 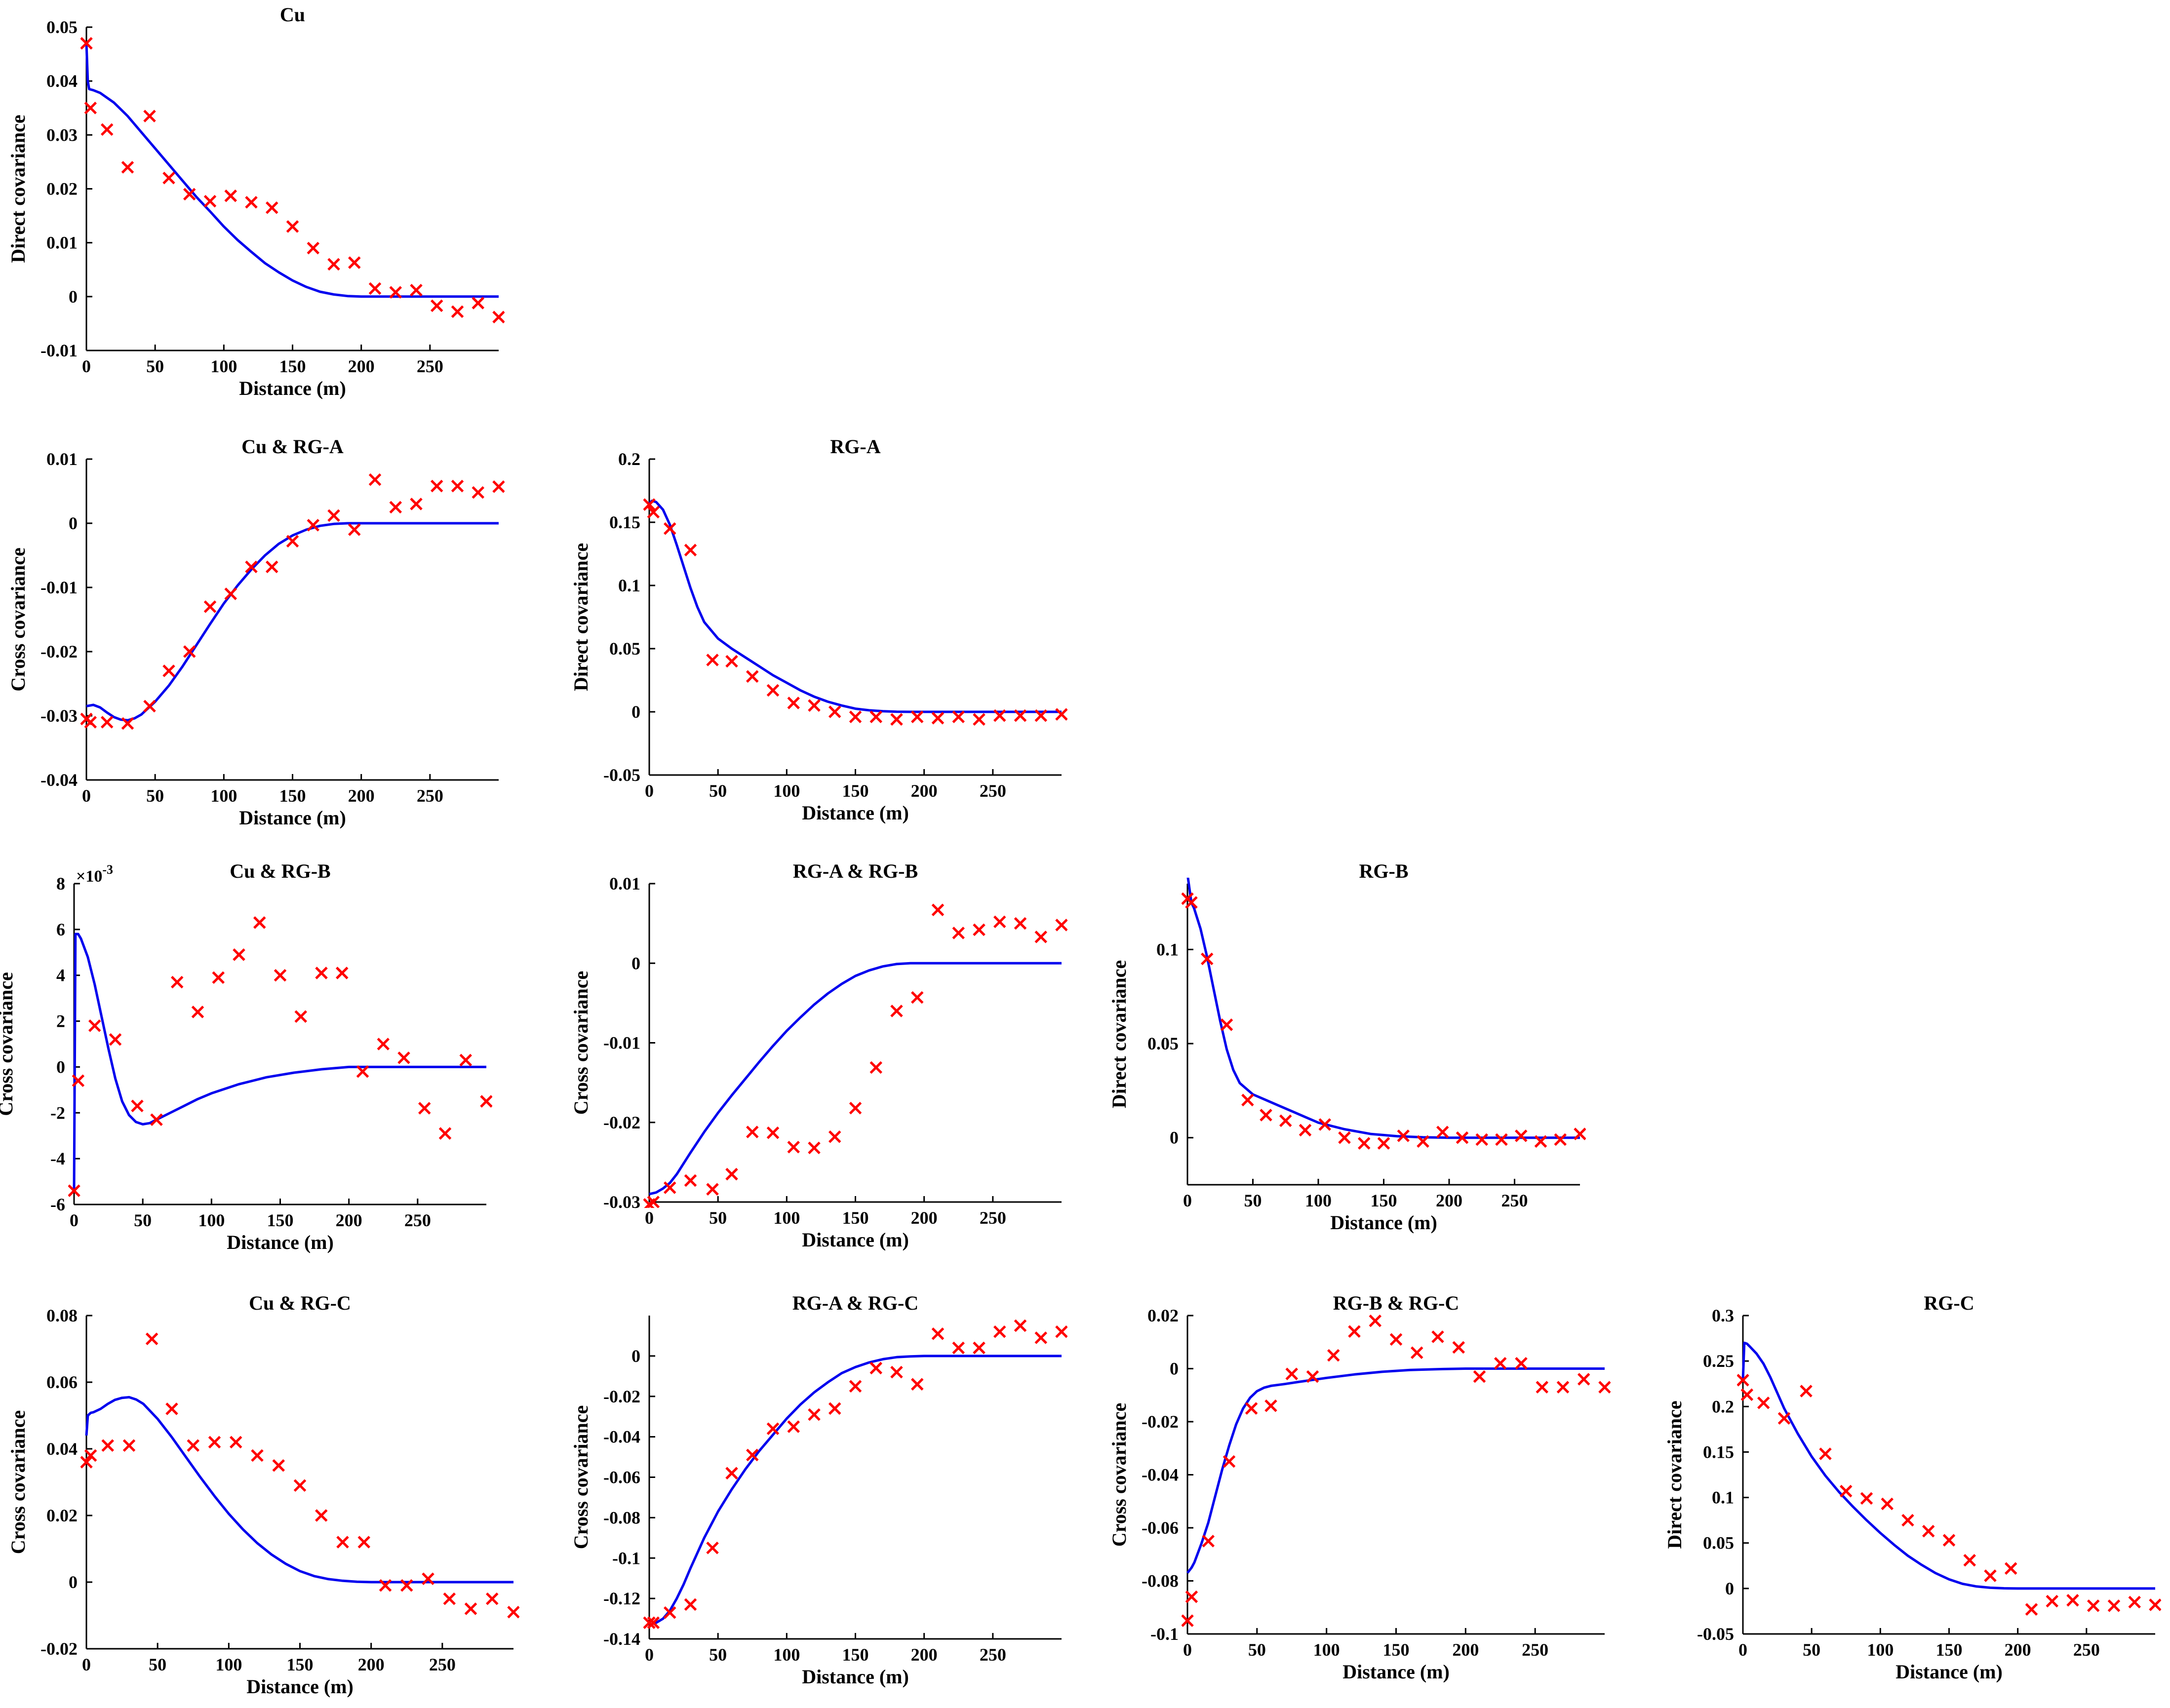 What do you see at coordinates (629, 585) in the screenshot?
I see `y-tick-label: 0.1` at bounding box center [629, 585].